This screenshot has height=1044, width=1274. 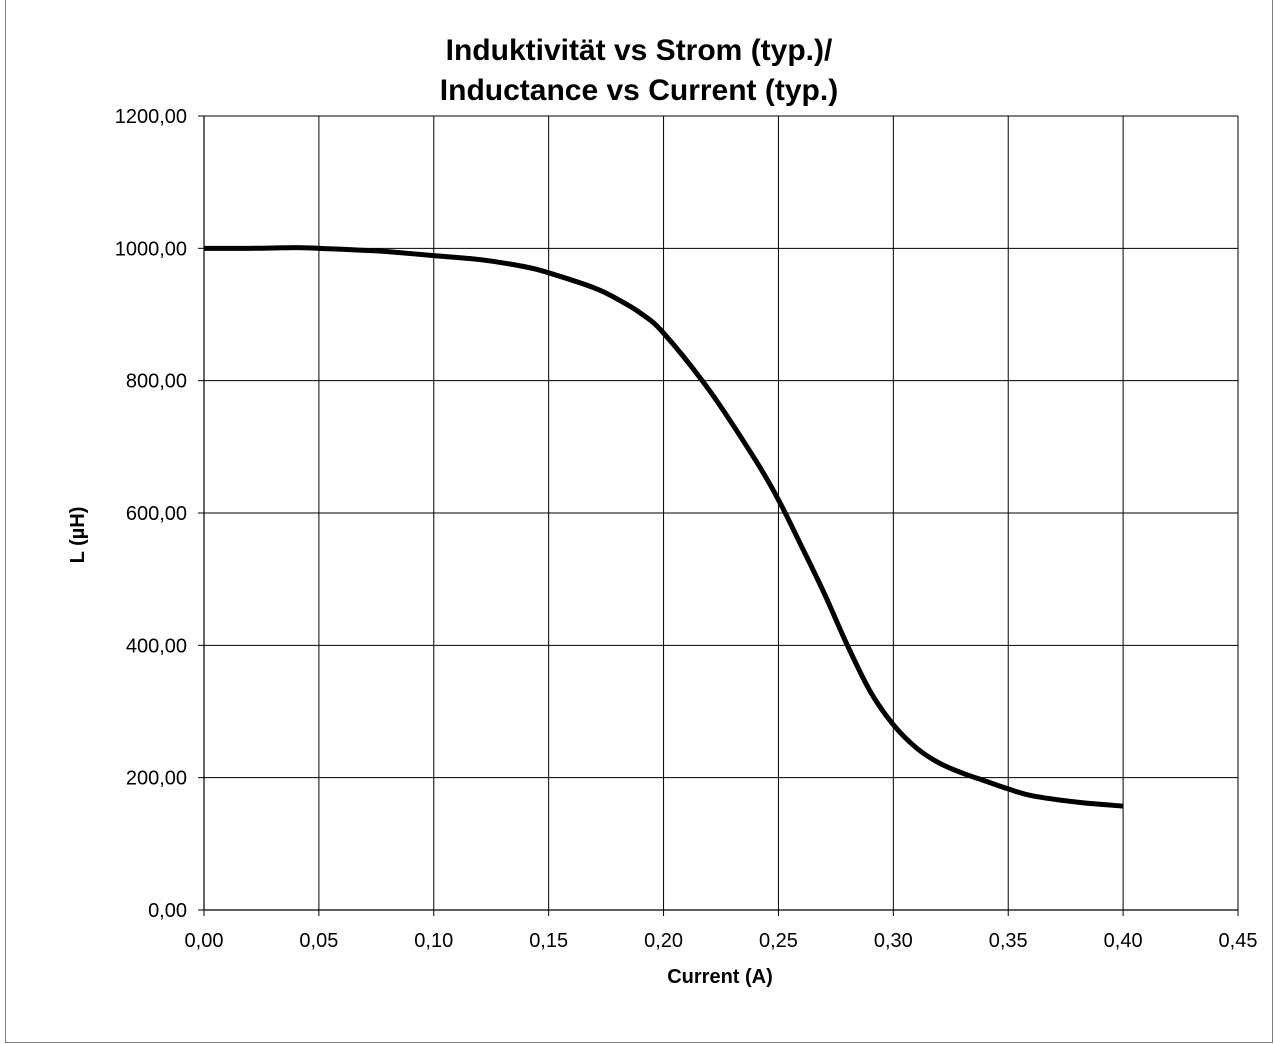 I want to click on y-tick-label: 0,00, so click(x=167, y=911).